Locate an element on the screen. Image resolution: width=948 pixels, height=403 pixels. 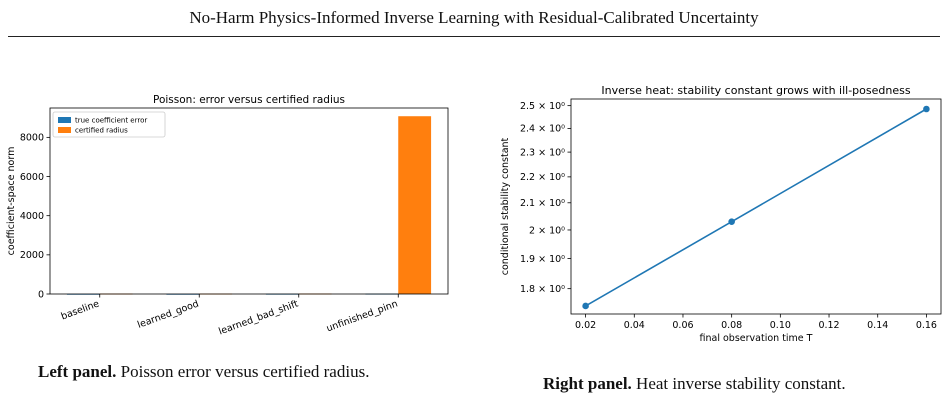
left-caption-text: Poisson error versus certified radius. is located at coordinates (243, 371).